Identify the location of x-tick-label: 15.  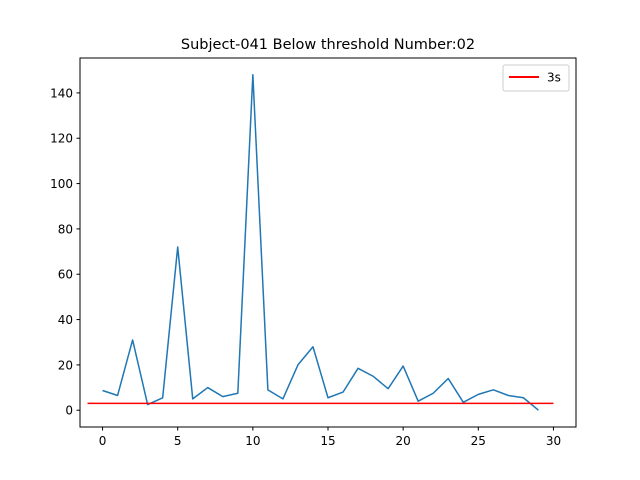
(327, 441).